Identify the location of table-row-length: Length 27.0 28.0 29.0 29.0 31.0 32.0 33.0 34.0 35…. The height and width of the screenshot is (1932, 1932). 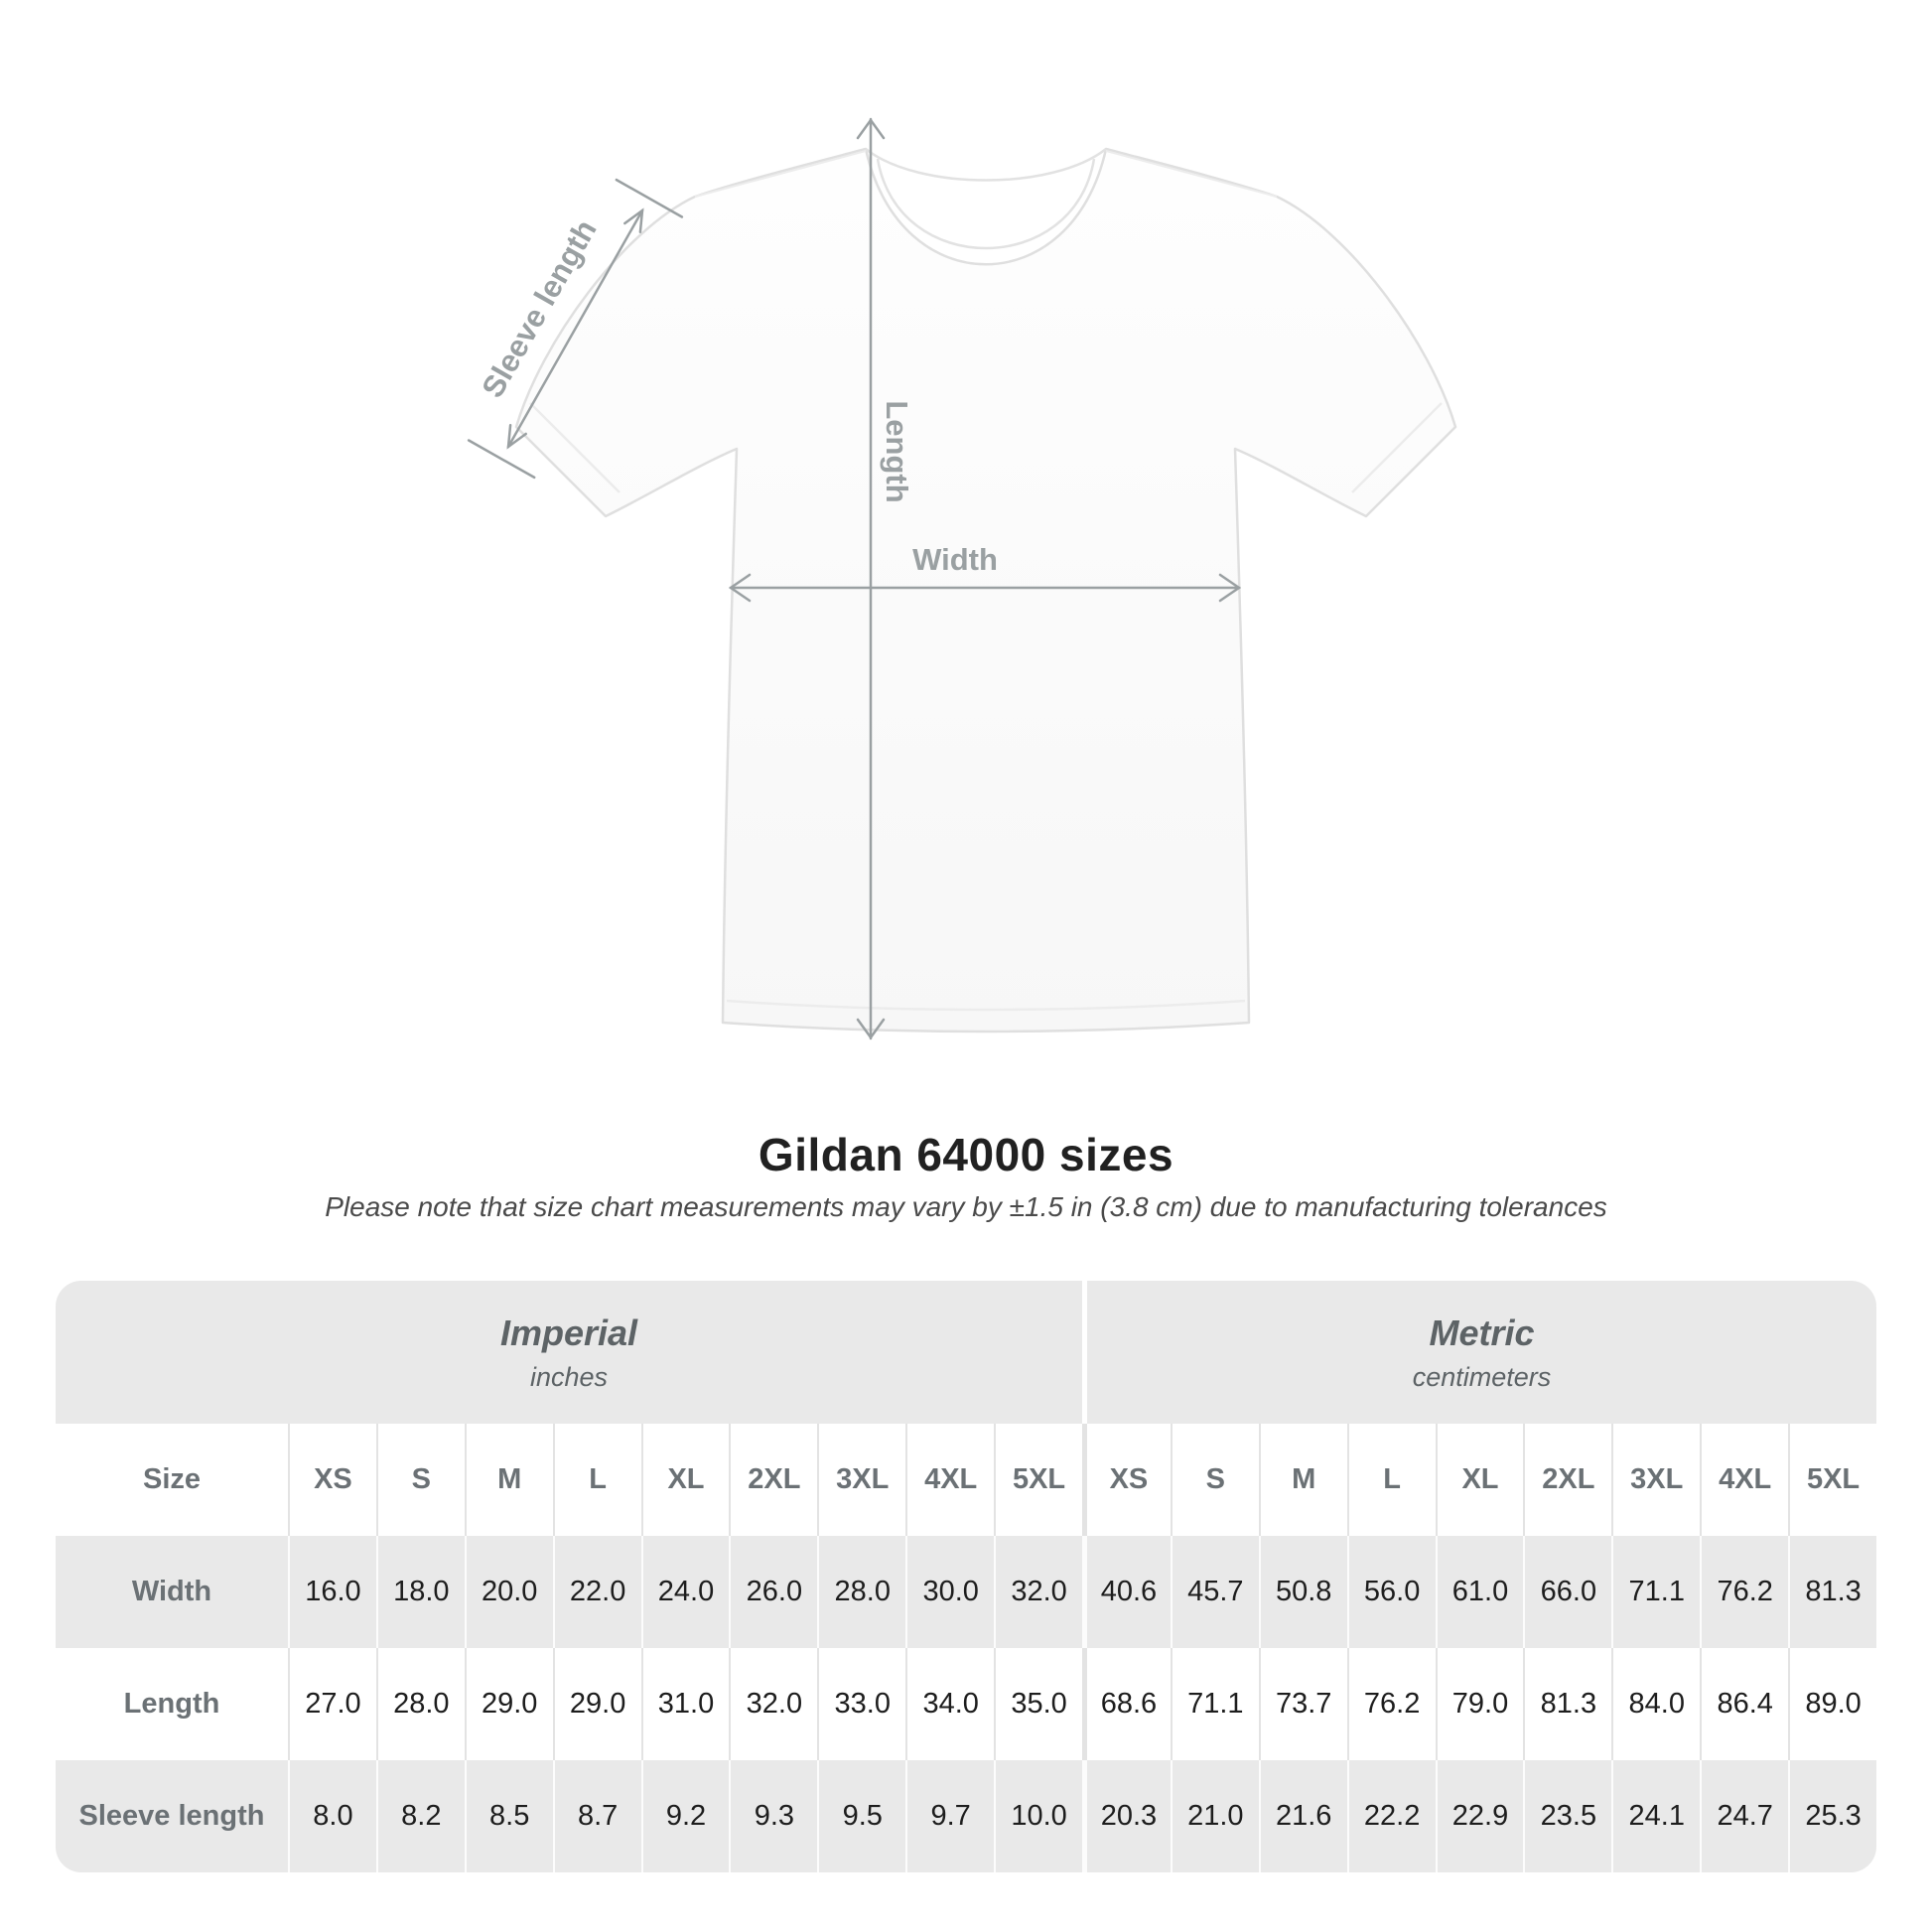
(966, 1704).